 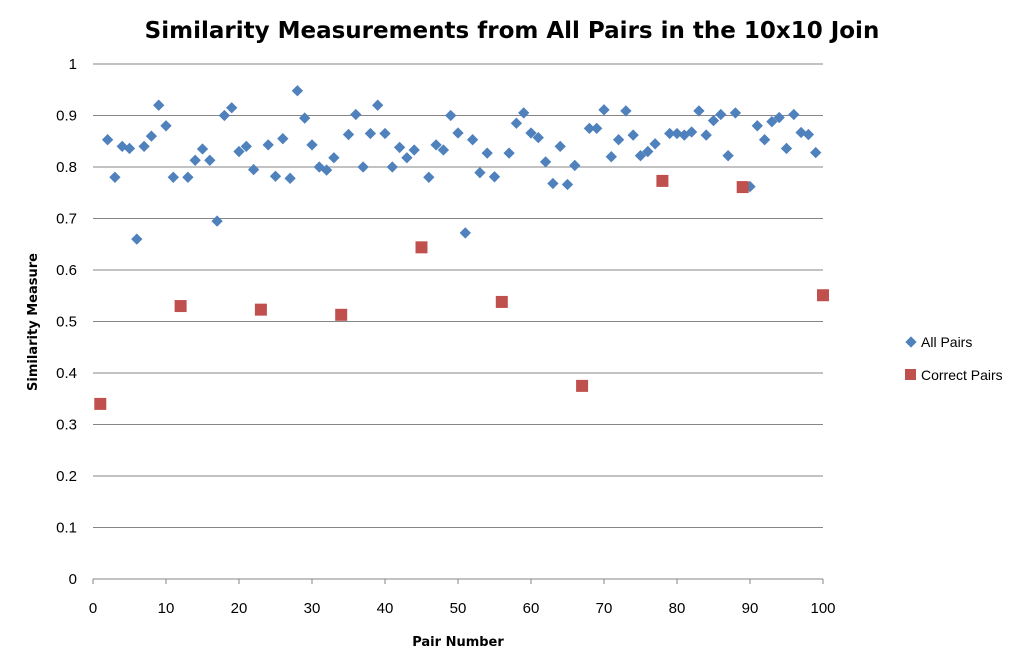 I want to click on y-tick-label: 0.9, so click(x=66, y=116).